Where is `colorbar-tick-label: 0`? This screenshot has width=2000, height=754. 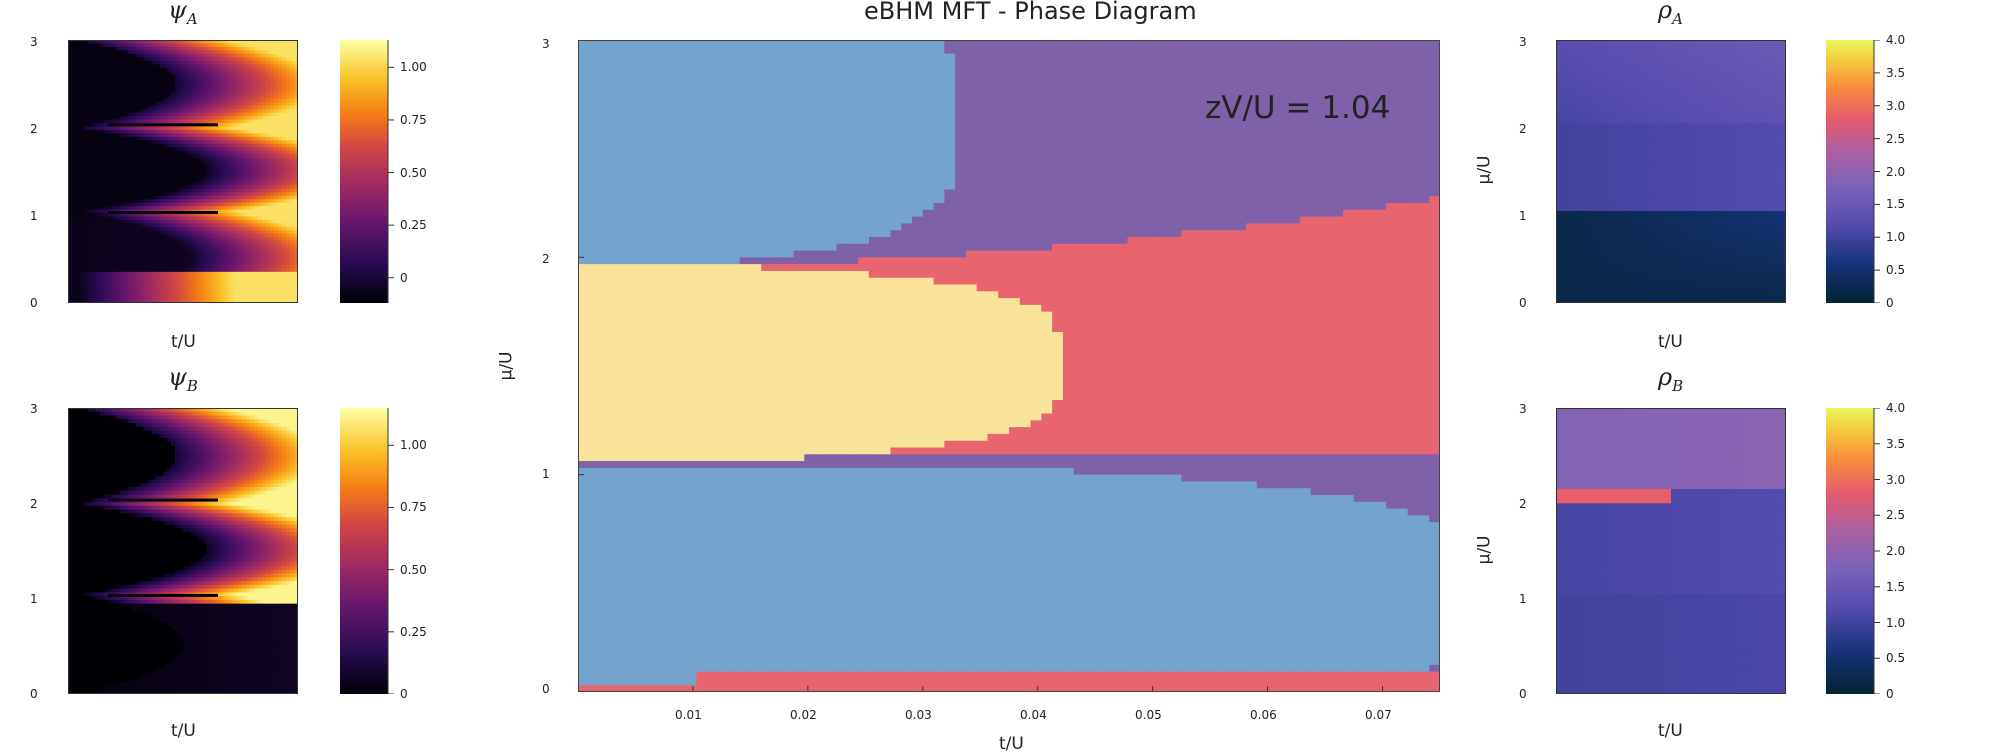 colorbar-tick-label: 0 is located at coordinates (404, 278).